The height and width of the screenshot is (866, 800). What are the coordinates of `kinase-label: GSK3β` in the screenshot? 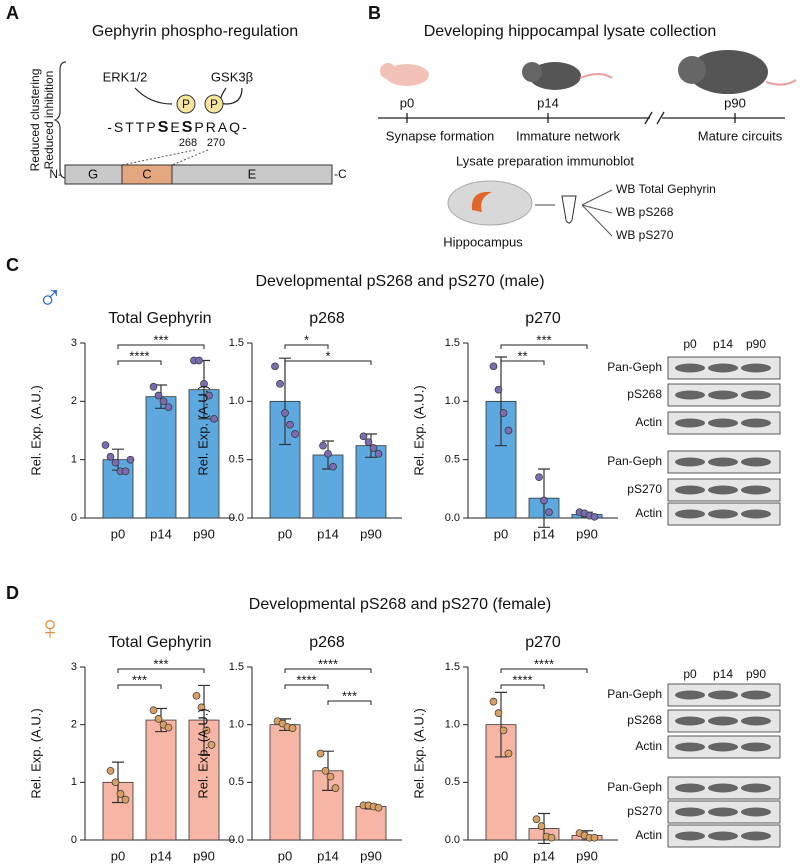 It's located at (232, 76).